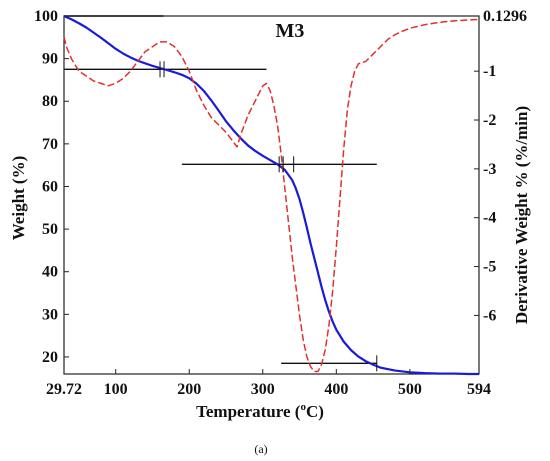 This screenshot has width=550, height=461. I want to click on left-axis-ticks: 100 90 80 70 60 50 40 30 20, so click(51, 187).